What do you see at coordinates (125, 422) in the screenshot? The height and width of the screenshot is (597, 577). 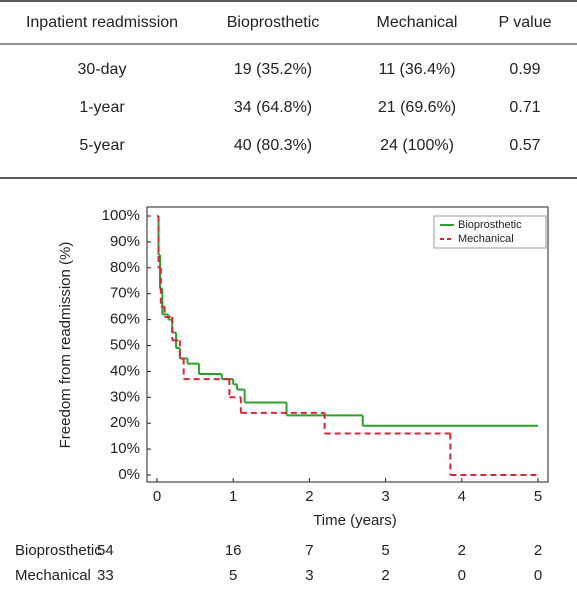 I see `y-tick-label: 20%` at bounding box center [125, 422].